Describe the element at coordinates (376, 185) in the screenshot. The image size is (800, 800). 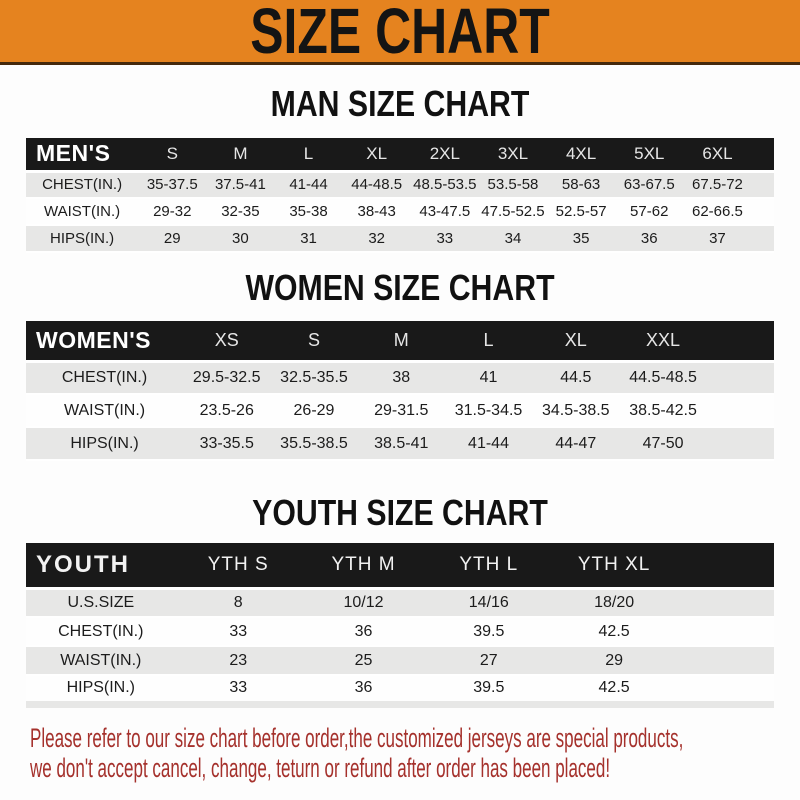
I see `size-value-cell: 44-48.5` at that location.